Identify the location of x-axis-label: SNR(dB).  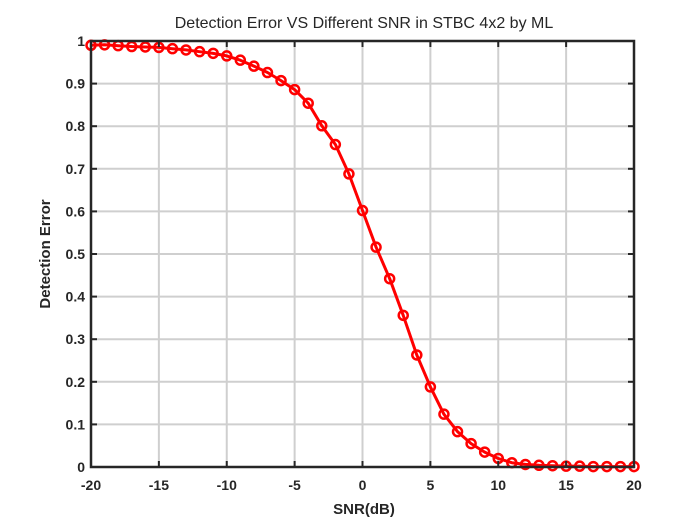
(364, 509).